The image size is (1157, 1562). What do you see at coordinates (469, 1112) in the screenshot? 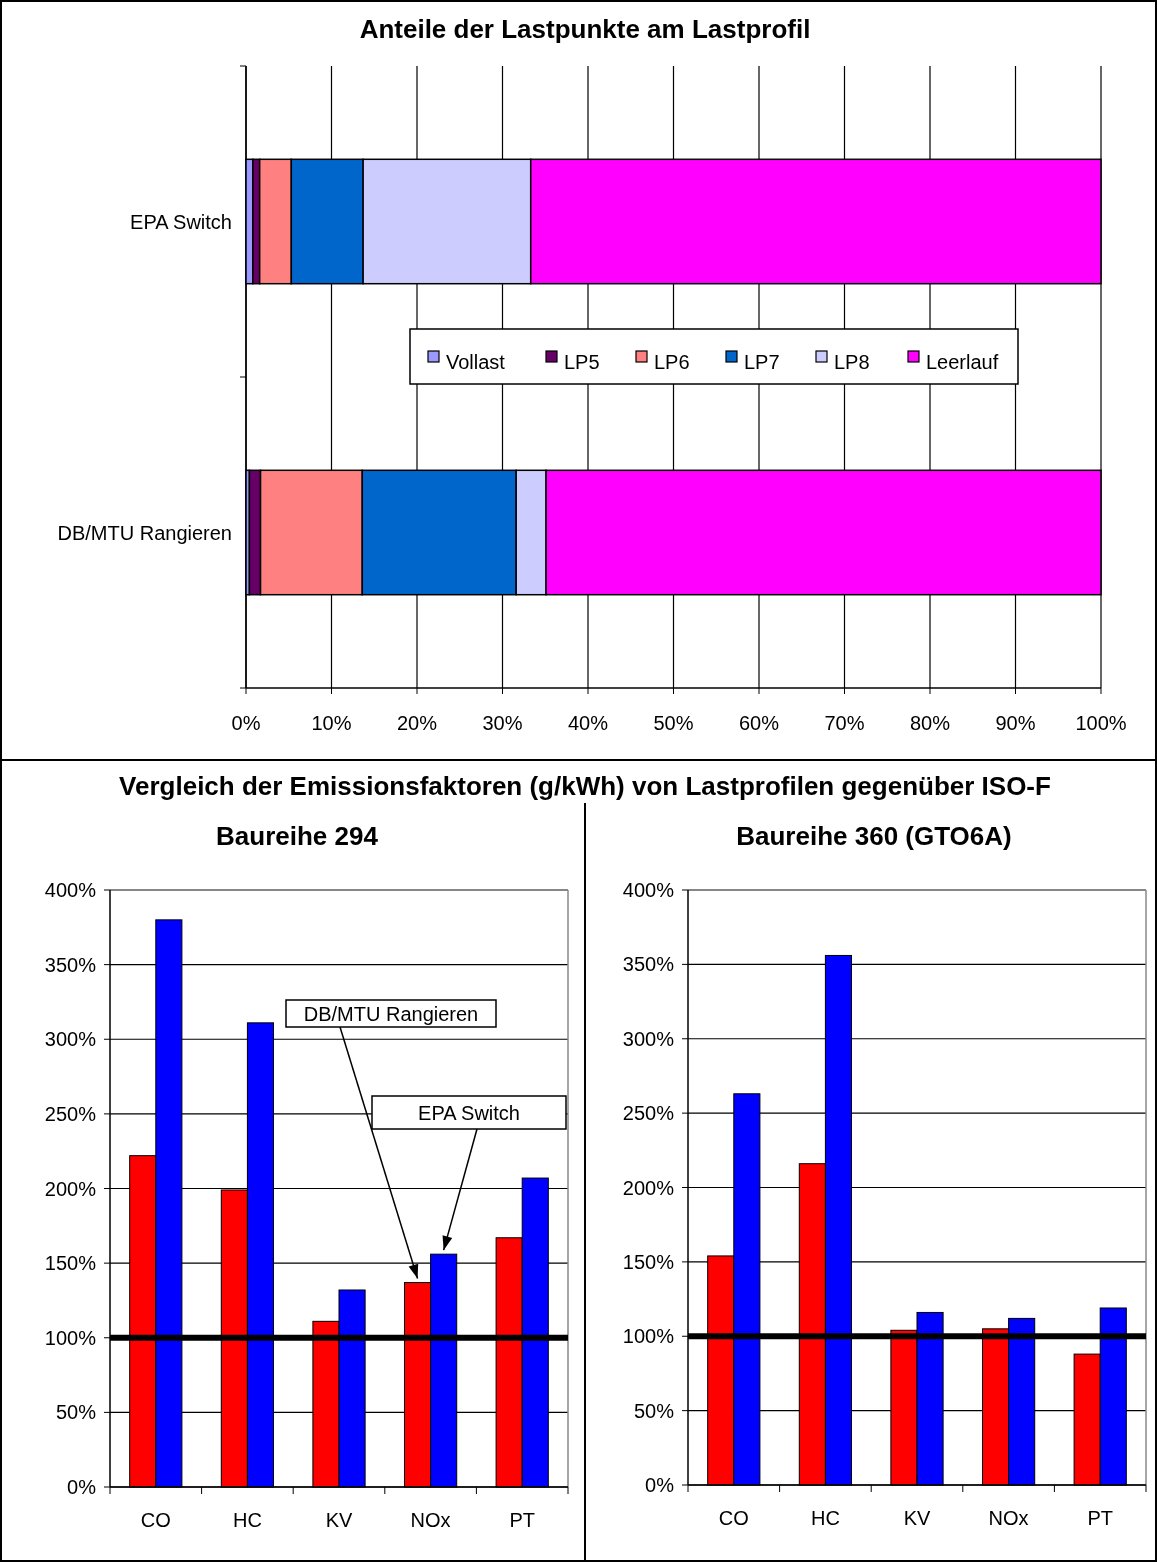
I see `text: EPA Switch` at bounding box center [469, 1112].